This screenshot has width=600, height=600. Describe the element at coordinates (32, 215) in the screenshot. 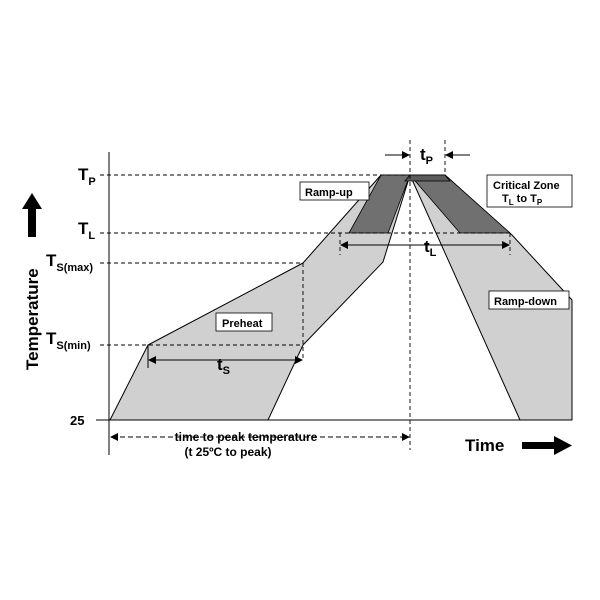

I see `y-axis-arrow-icon` at that location.